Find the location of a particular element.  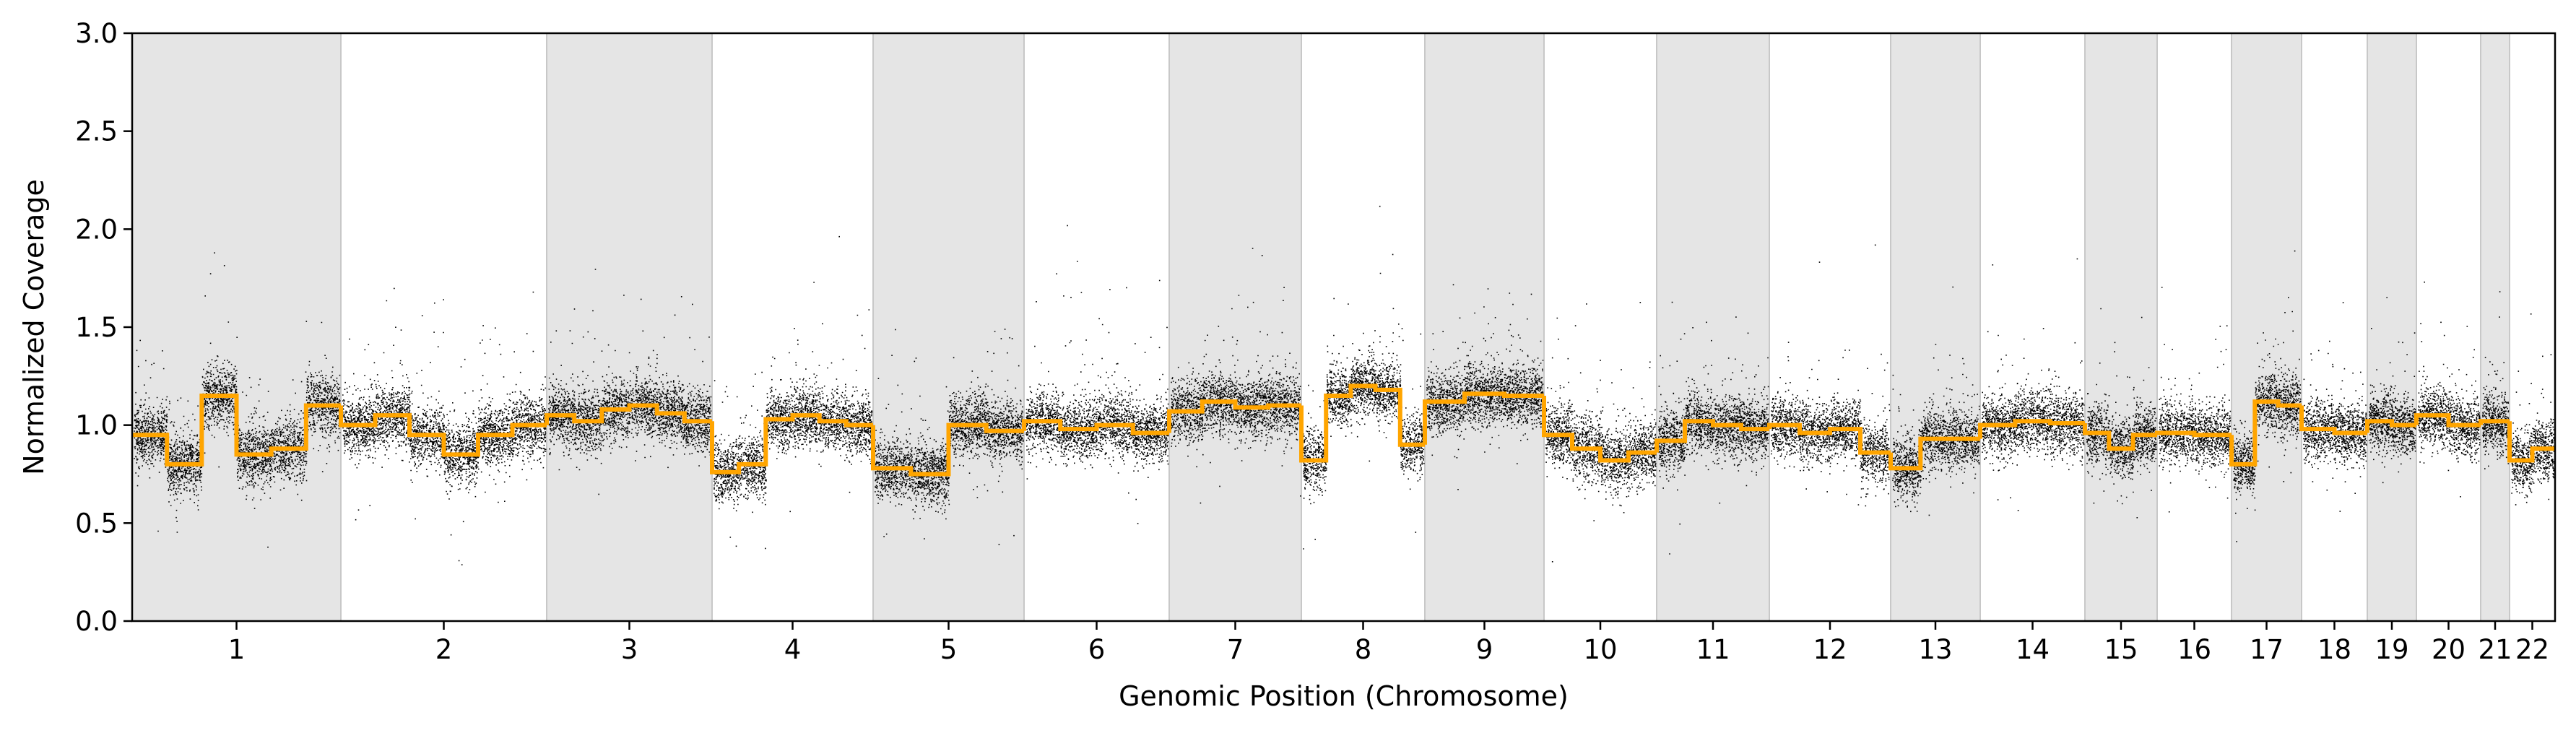

coverage-points-chr17 is located at coordinates (2267, 396).